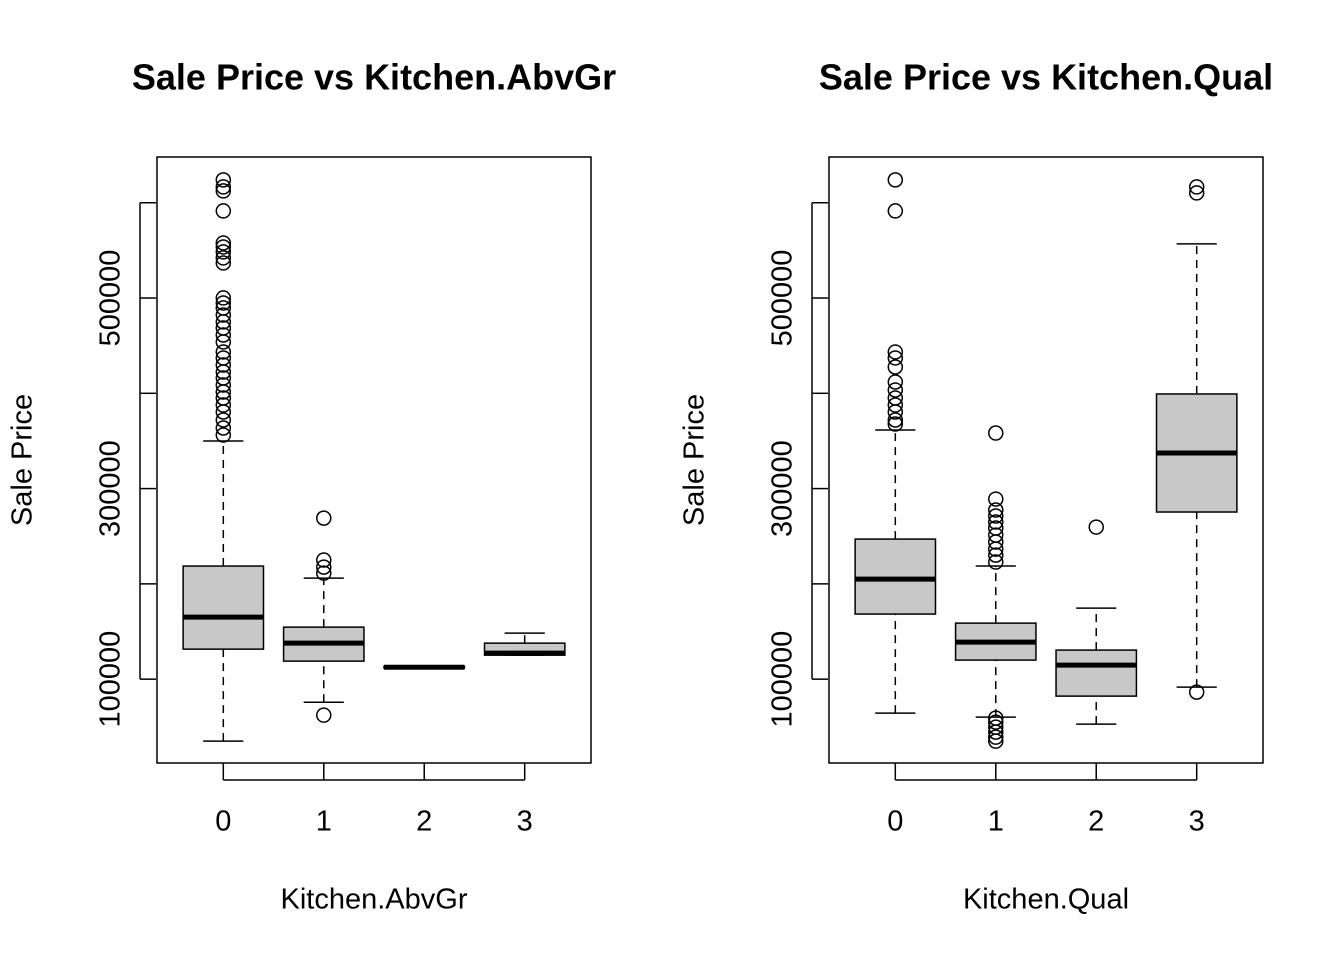  I want to click on x-axis-label: Kitchen.AbvGr, so click(374, 900).